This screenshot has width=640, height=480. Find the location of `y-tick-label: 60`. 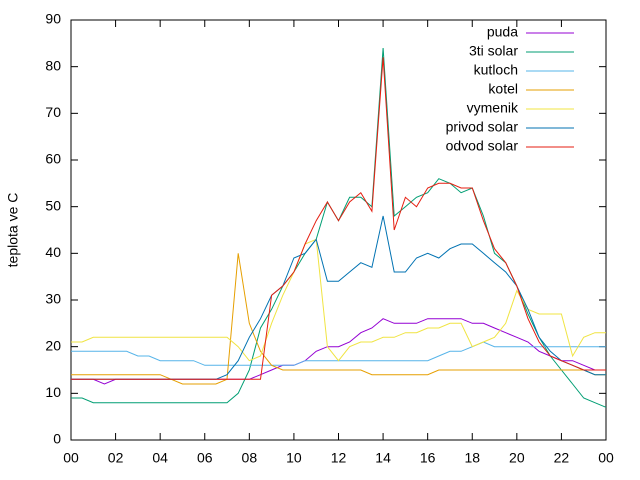

y-tick-label: 60 is located at coordinates (53, 159).